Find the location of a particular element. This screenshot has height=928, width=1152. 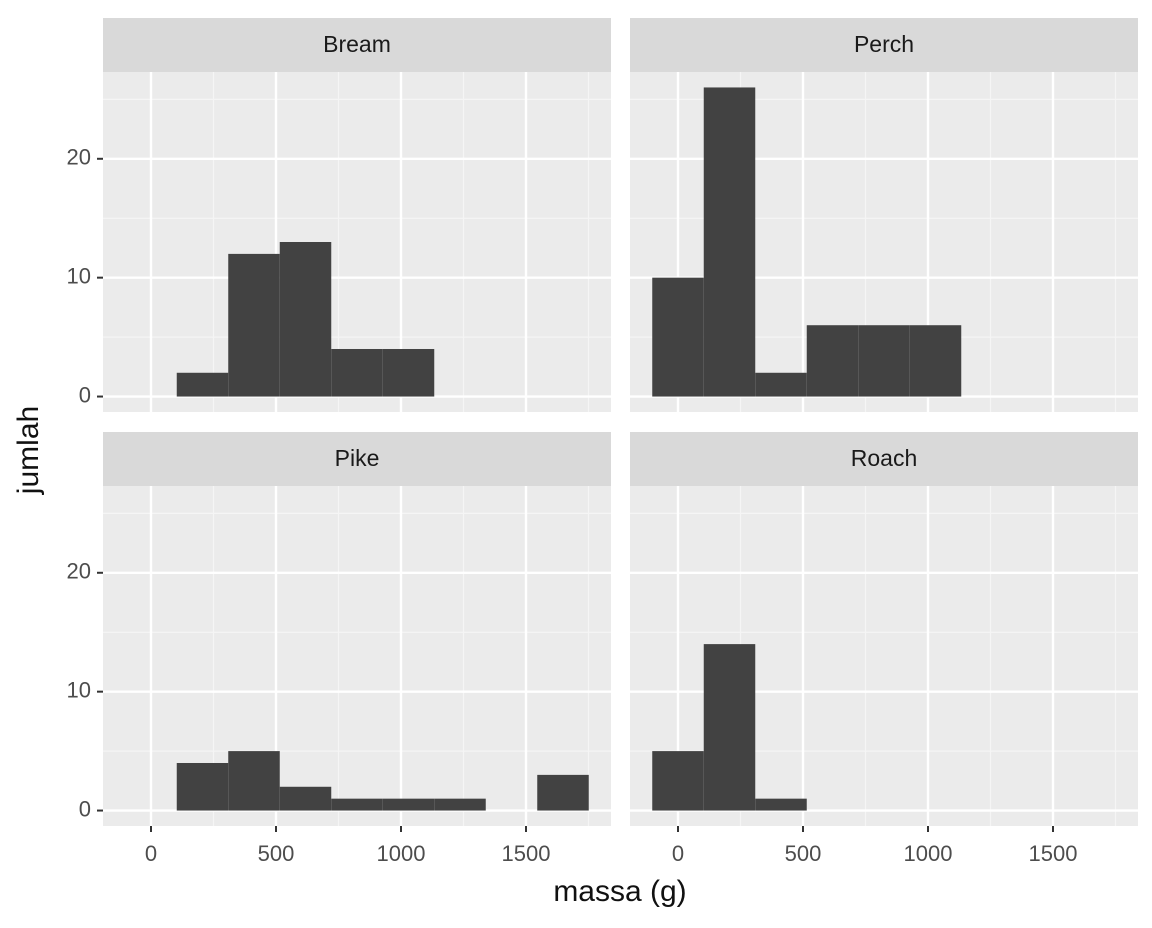

strip-title: Perch is located at coordinates (884, 44).